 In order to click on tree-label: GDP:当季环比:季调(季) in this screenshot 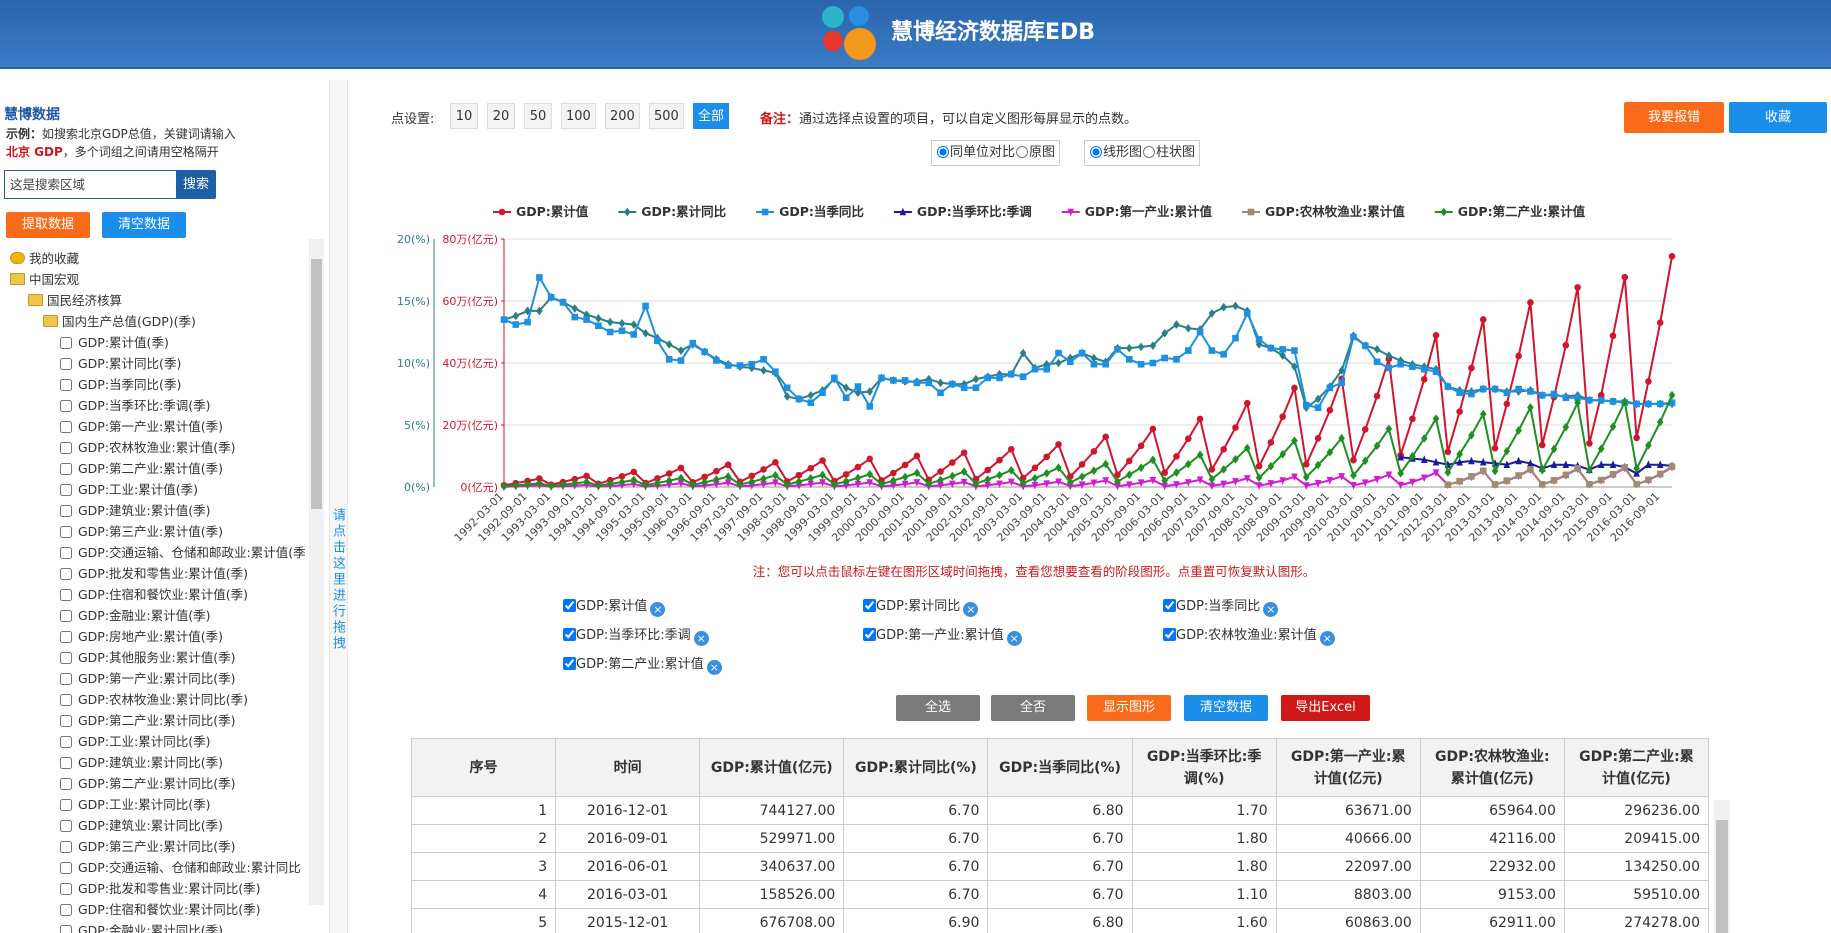, I will do `click(144, 405)`.